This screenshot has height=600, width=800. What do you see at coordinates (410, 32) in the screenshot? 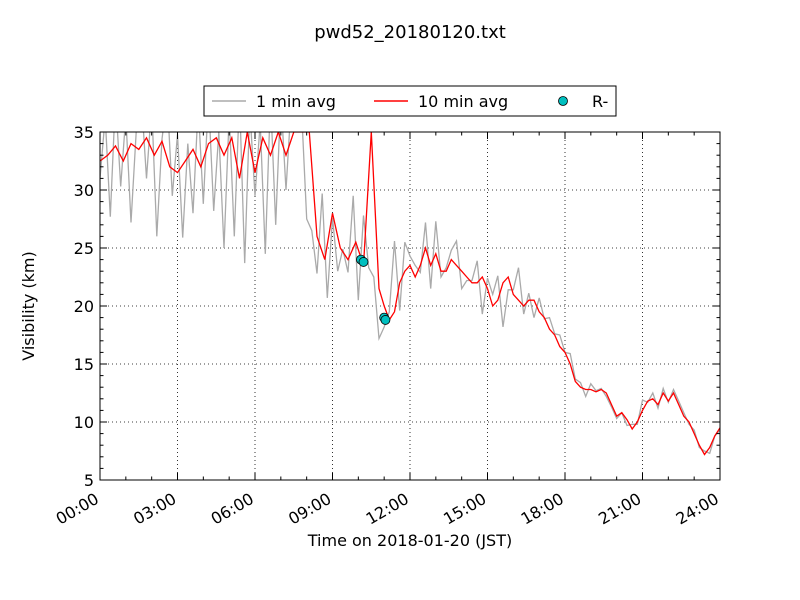
I see `chart-title: pwd52_20180120.txt` at bounding box center [410, 32].